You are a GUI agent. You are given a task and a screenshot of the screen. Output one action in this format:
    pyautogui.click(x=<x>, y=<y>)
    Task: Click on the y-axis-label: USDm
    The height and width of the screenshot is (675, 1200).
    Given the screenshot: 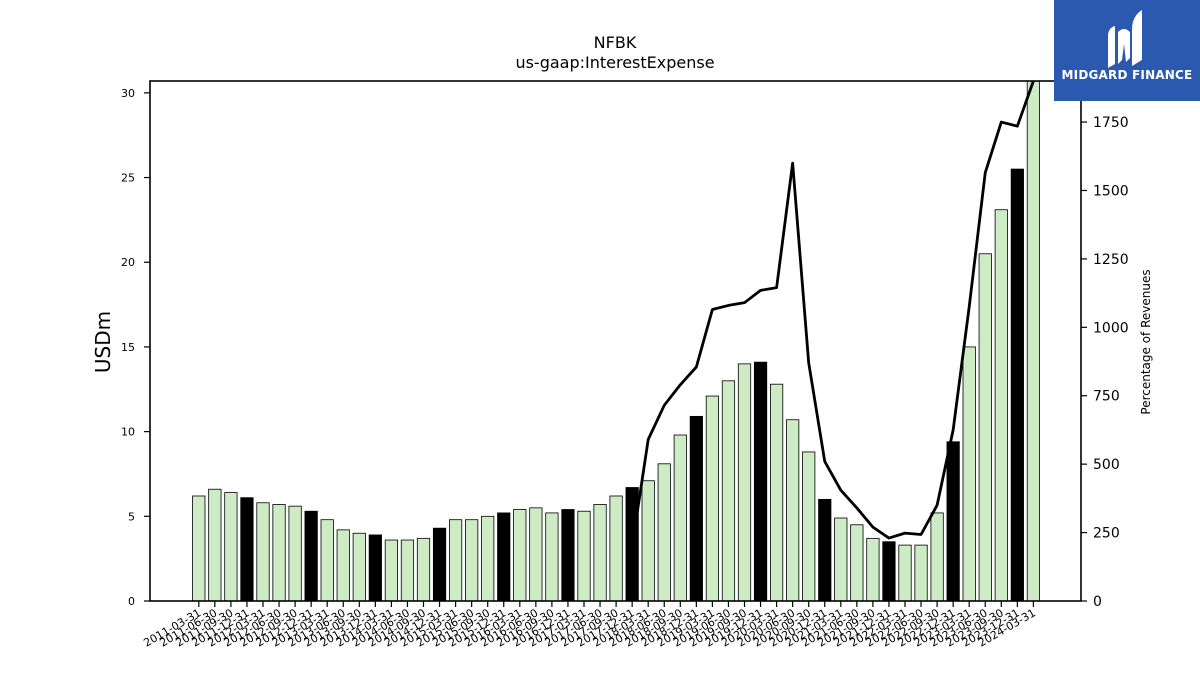 What is the action you would take?
    pyautogui.click(x=103, y=342)
    